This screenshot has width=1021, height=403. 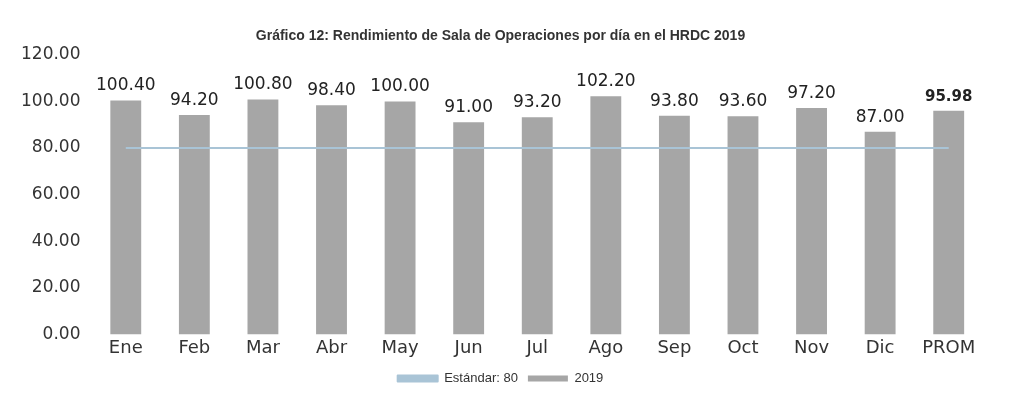 What do you see at coordinates (949, 346) in the screenshot?
I see `x-tick-label: PROM` at bounding box center [949, 346].